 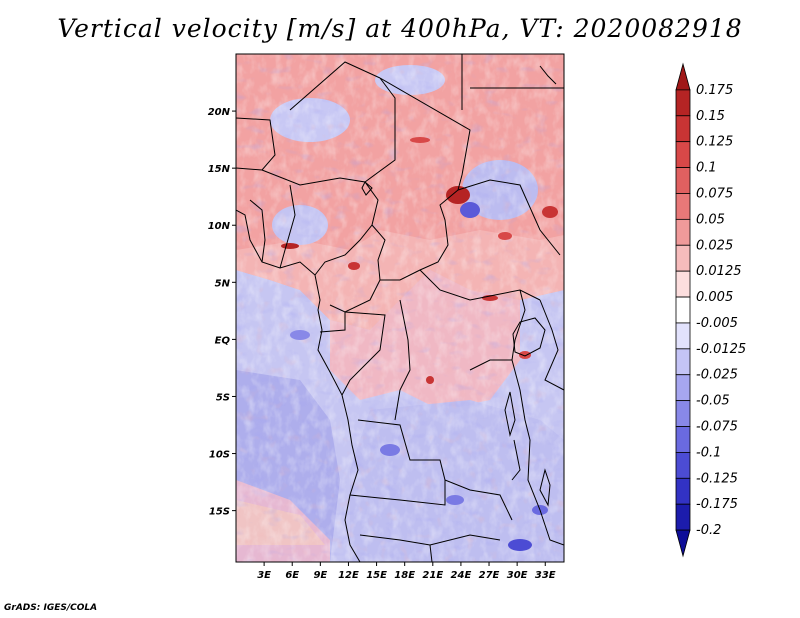 What do you see at coordinates (219, 512) in the screenshot?
I see `lat-tick-label: 15S` at bounding box center [219, 512].